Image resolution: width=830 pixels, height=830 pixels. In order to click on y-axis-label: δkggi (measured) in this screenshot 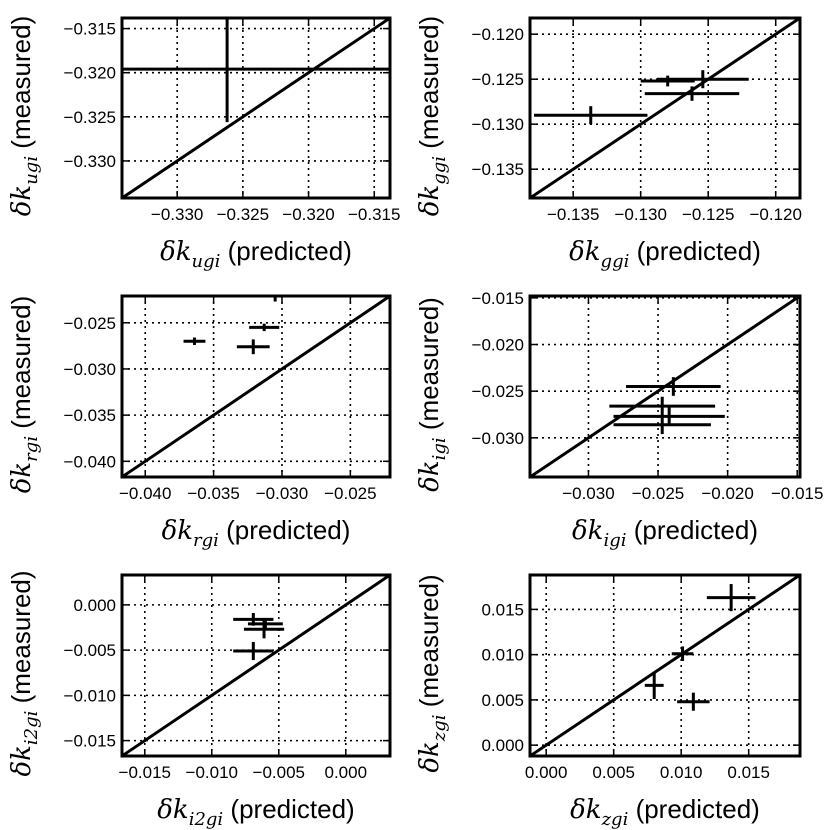, I will do `click(432, 116)`.